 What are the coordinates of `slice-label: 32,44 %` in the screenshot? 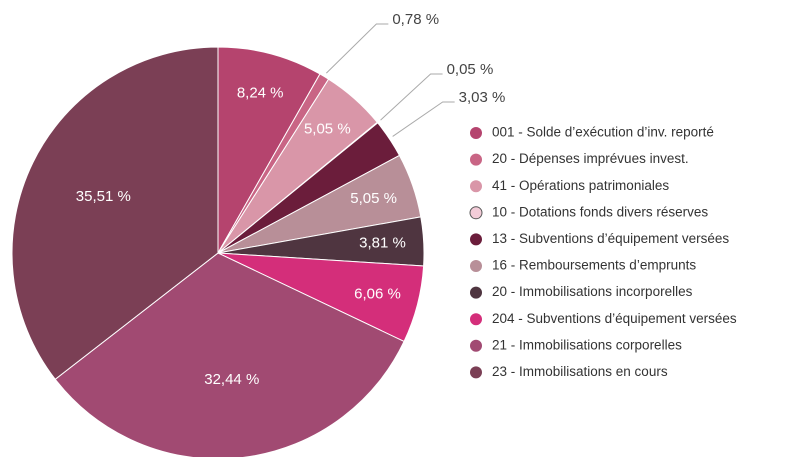 It's located at (231, 379).